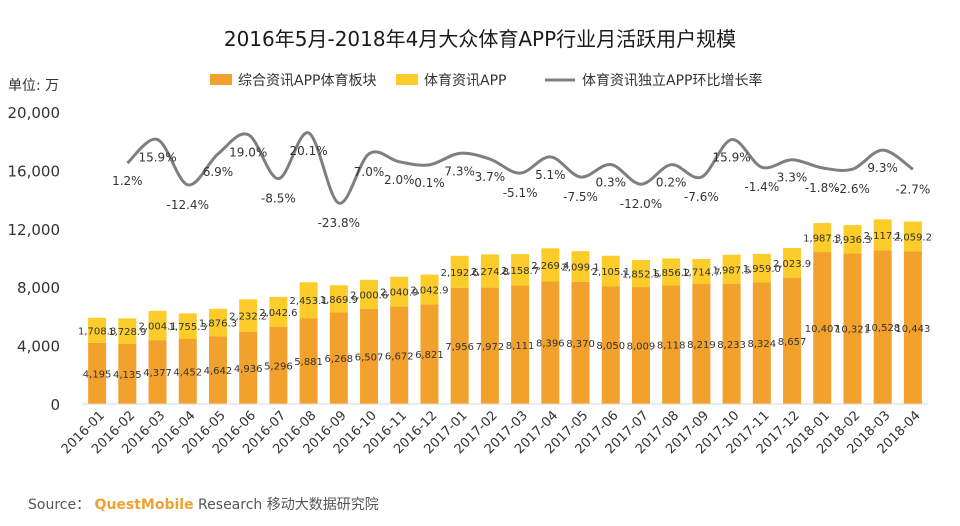  I want to click on y-tick-label: 12,000, so click(34, 230).